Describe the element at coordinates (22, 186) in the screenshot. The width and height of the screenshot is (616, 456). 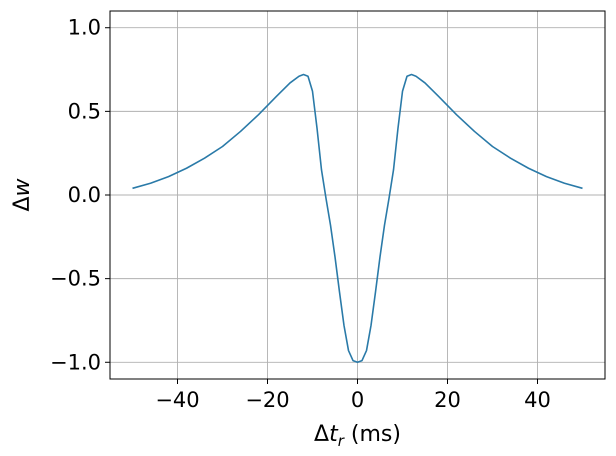
I see `y-axis-label-var: w` at that location.